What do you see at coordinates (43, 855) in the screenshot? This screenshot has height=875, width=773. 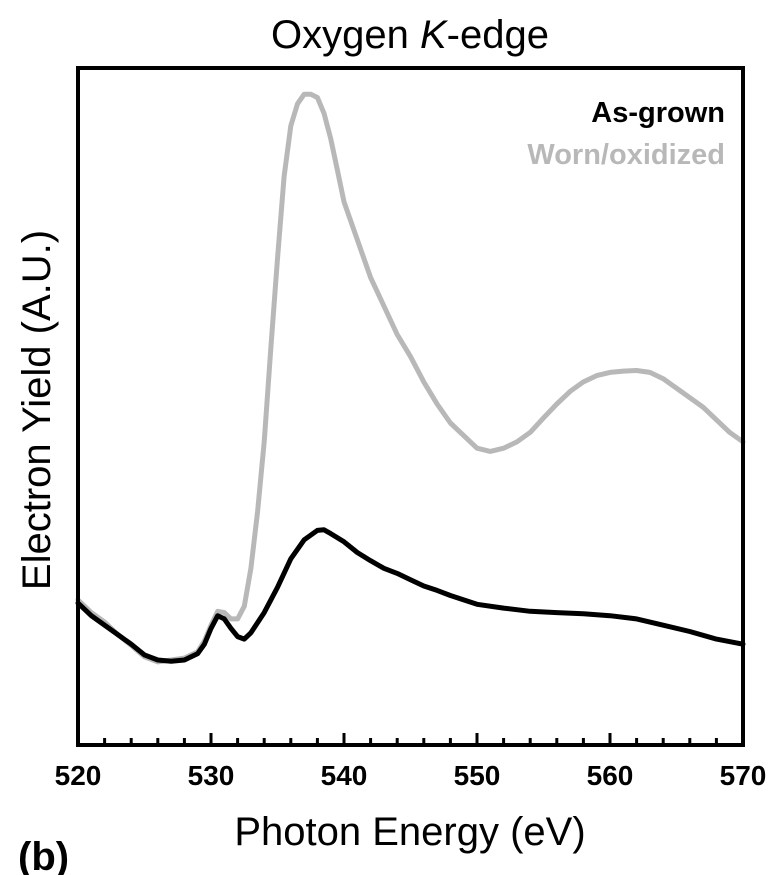 I see `panel-label: (b)` at bounding box center [43, 855].